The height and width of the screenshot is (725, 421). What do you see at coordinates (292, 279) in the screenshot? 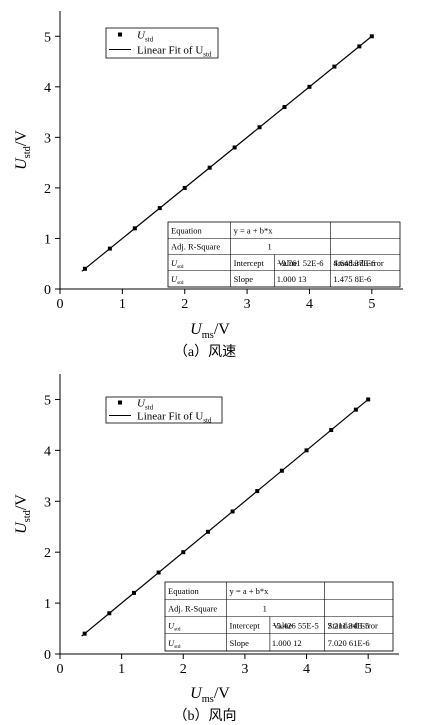
I see `table-param-value: 1.000 13` at bounding box center [292, 279].